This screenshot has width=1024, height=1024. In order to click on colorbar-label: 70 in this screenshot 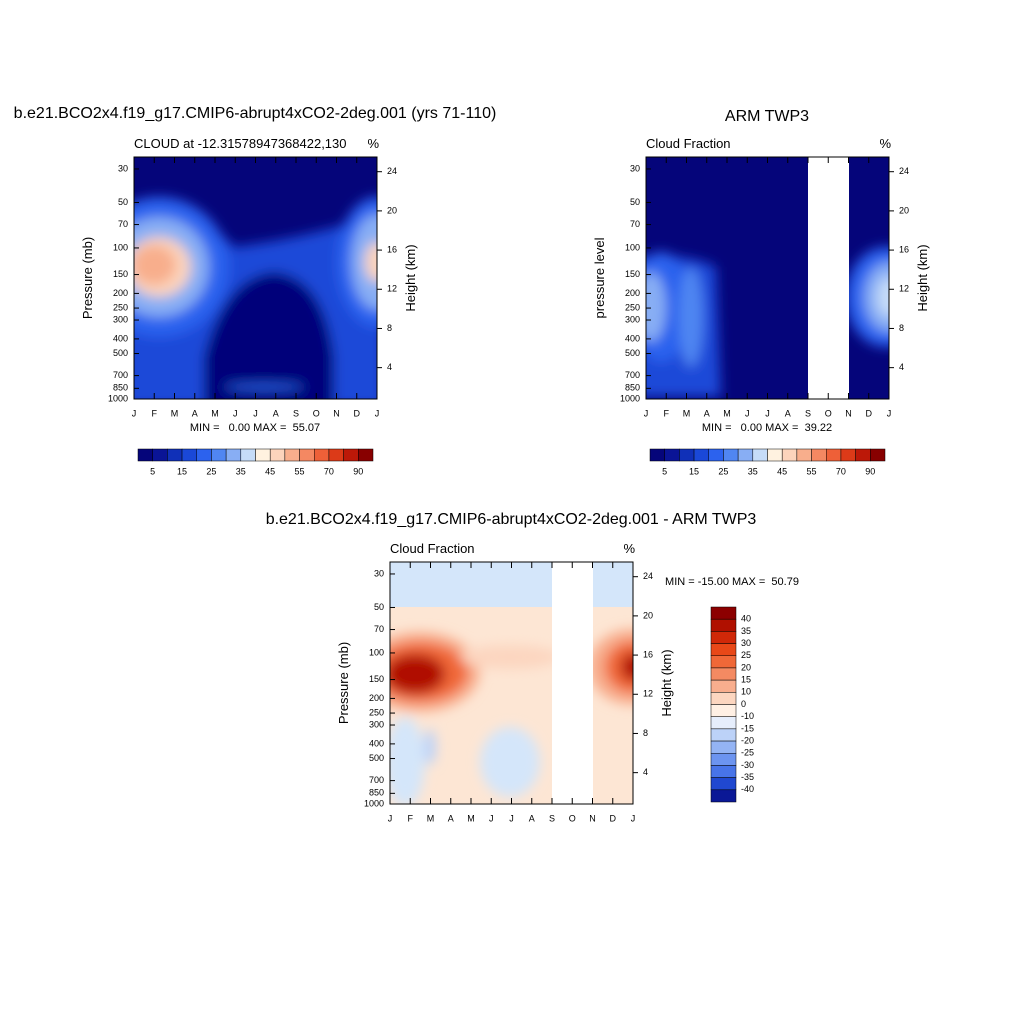, I will do `click(329, 471)`.